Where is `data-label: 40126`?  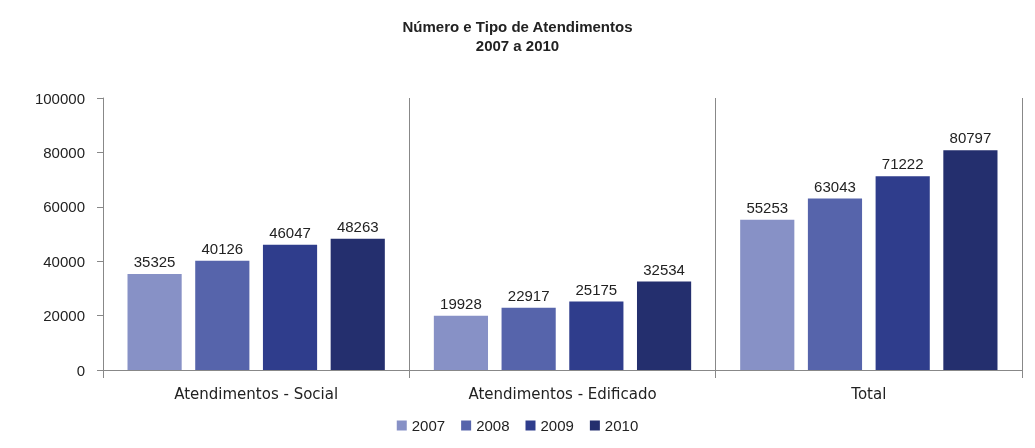 data-label: 40126 is located at coordinates (222, 248).